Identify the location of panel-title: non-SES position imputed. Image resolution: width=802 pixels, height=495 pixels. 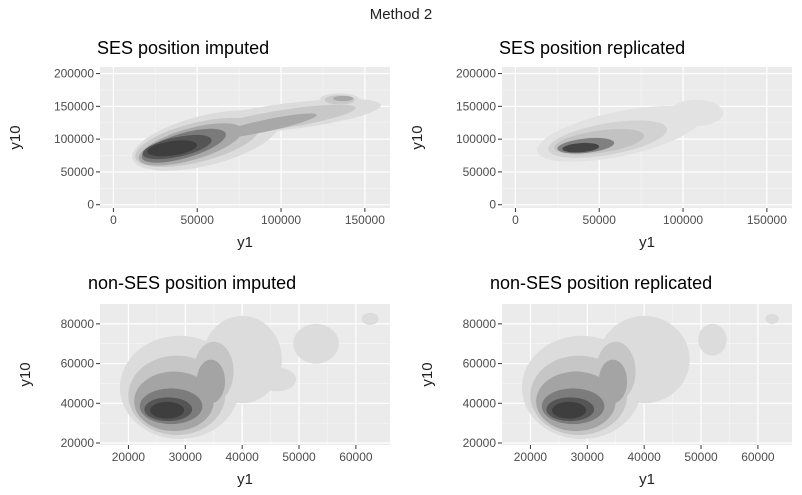
(192, 283).